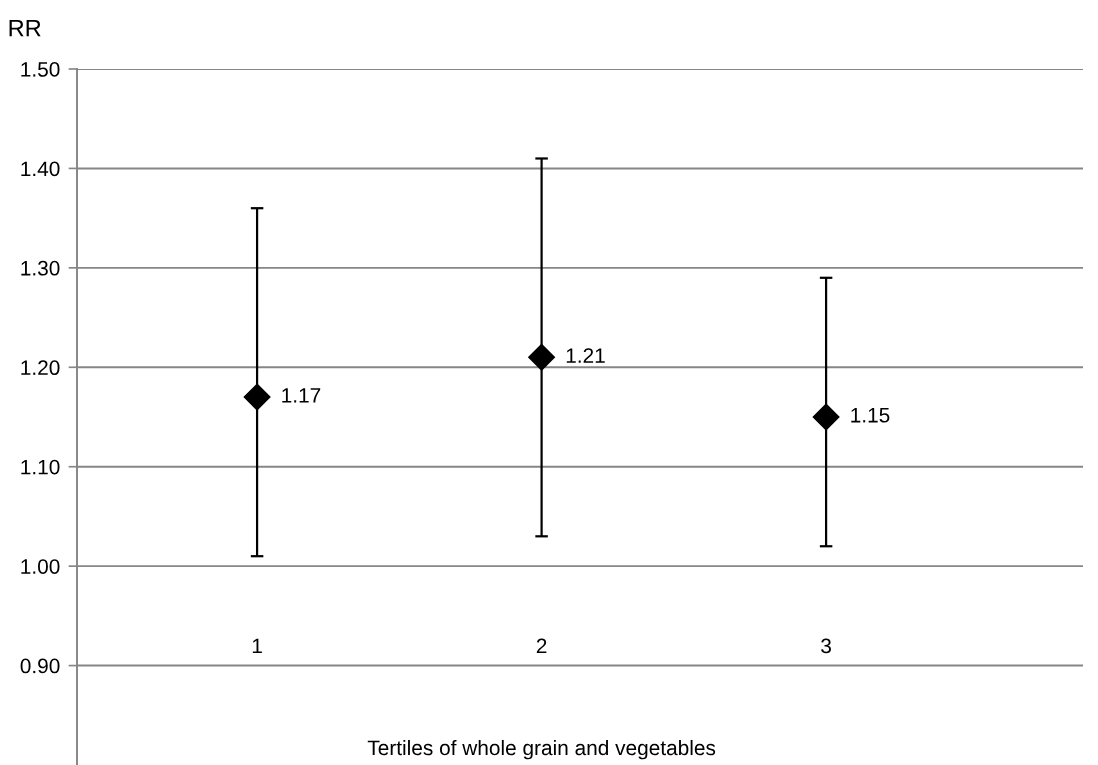 The width and height of the screenshot is (1098, 765). What do you see at coordinates (257, 646) in the screenshot?
I see `x-tick-label: 1` at bounding box center [257, 646].